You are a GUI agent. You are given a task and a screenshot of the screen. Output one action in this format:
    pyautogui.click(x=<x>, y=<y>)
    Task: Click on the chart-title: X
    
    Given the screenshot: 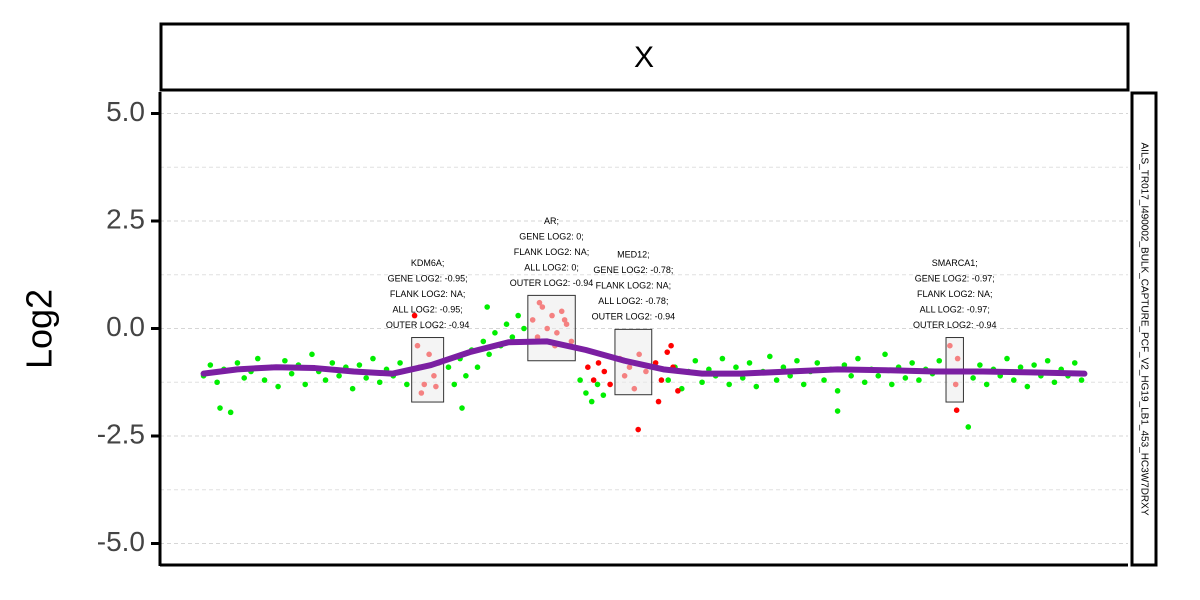 What is the action you would take?
    pyautogui.click(x=644, y=57)
    